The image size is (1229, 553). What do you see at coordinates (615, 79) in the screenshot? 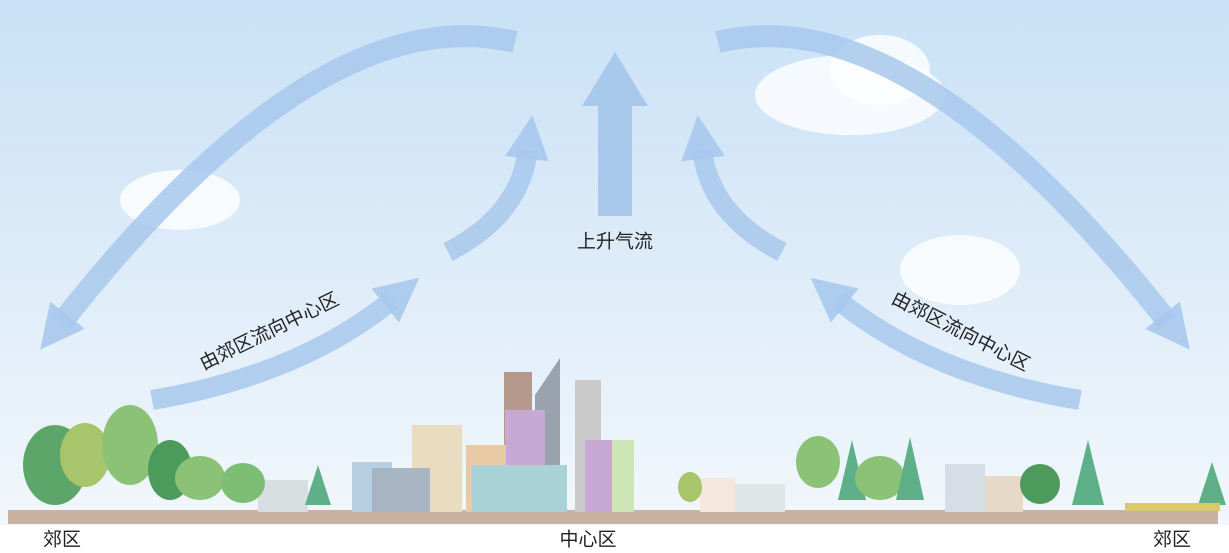
I see `updraft-head` at bounding box center [615, 79].